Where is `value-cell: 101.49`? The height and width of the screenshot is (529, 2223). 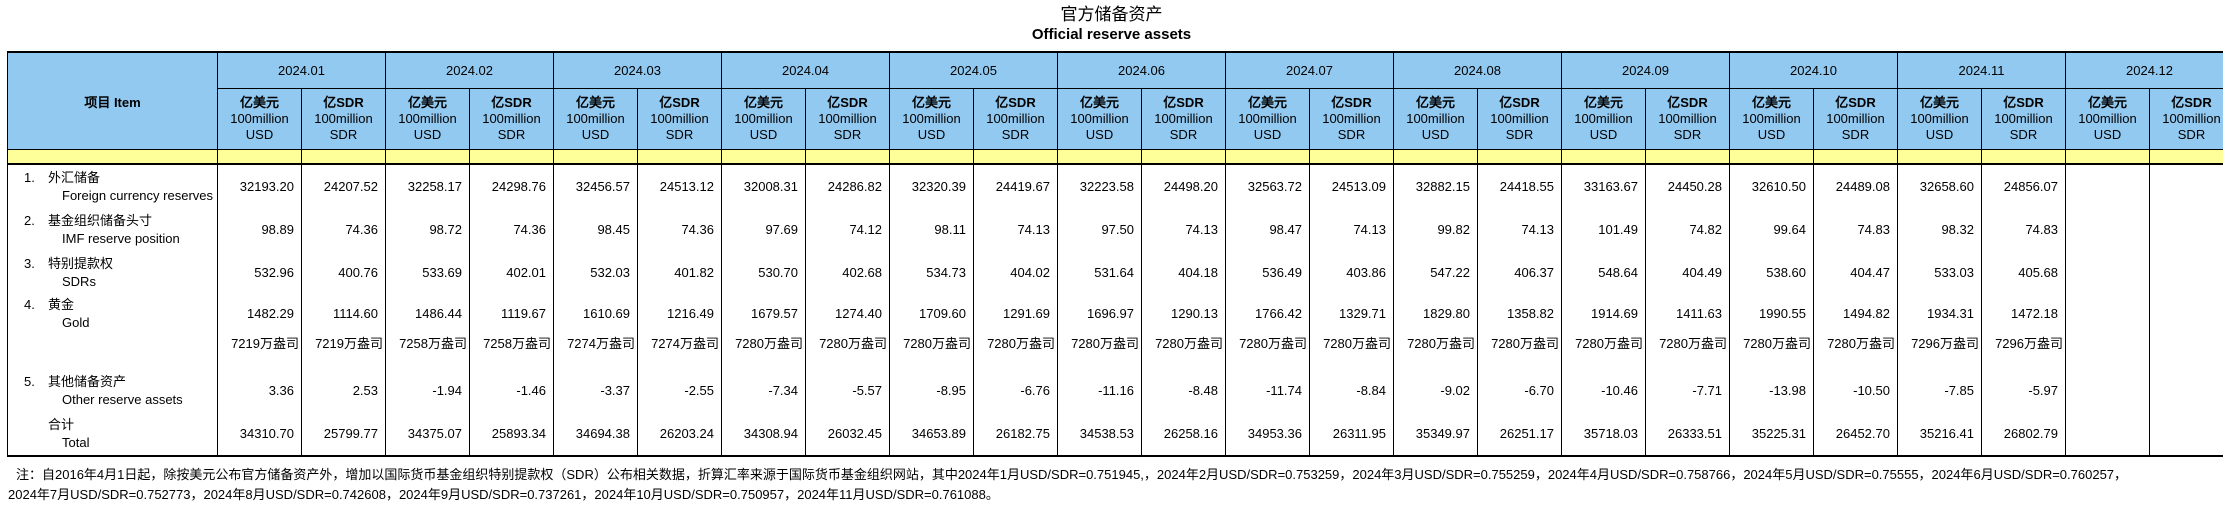 value-cell: 101.49 is located at coordinates (1604, 229).